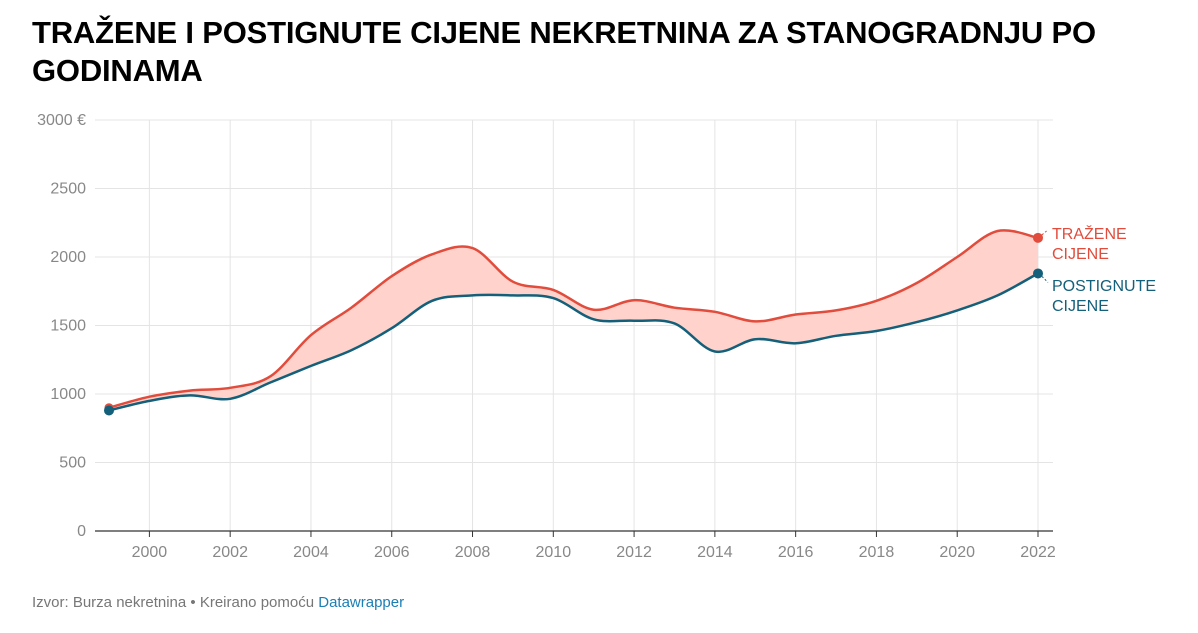  I want to click on x-tick-label: 2022, so click(1038, 552).